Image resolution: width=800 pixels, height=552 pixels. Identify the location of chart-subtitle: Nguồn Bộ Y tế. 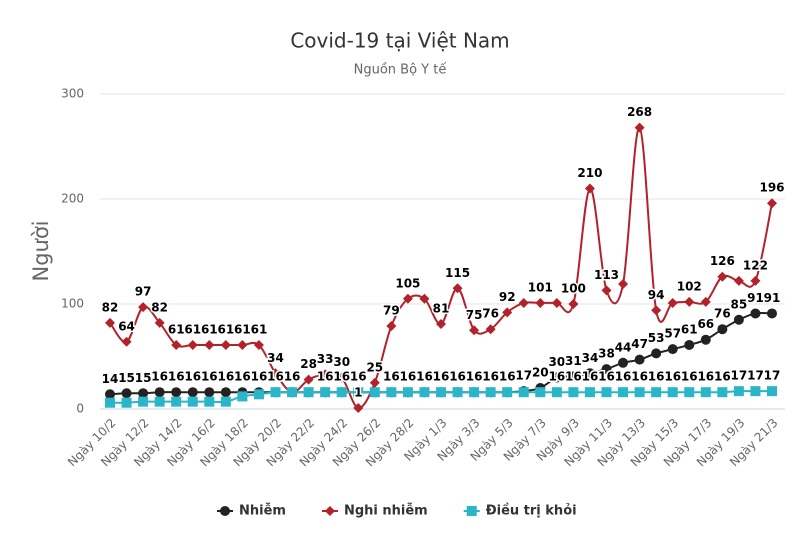
(400, 70).